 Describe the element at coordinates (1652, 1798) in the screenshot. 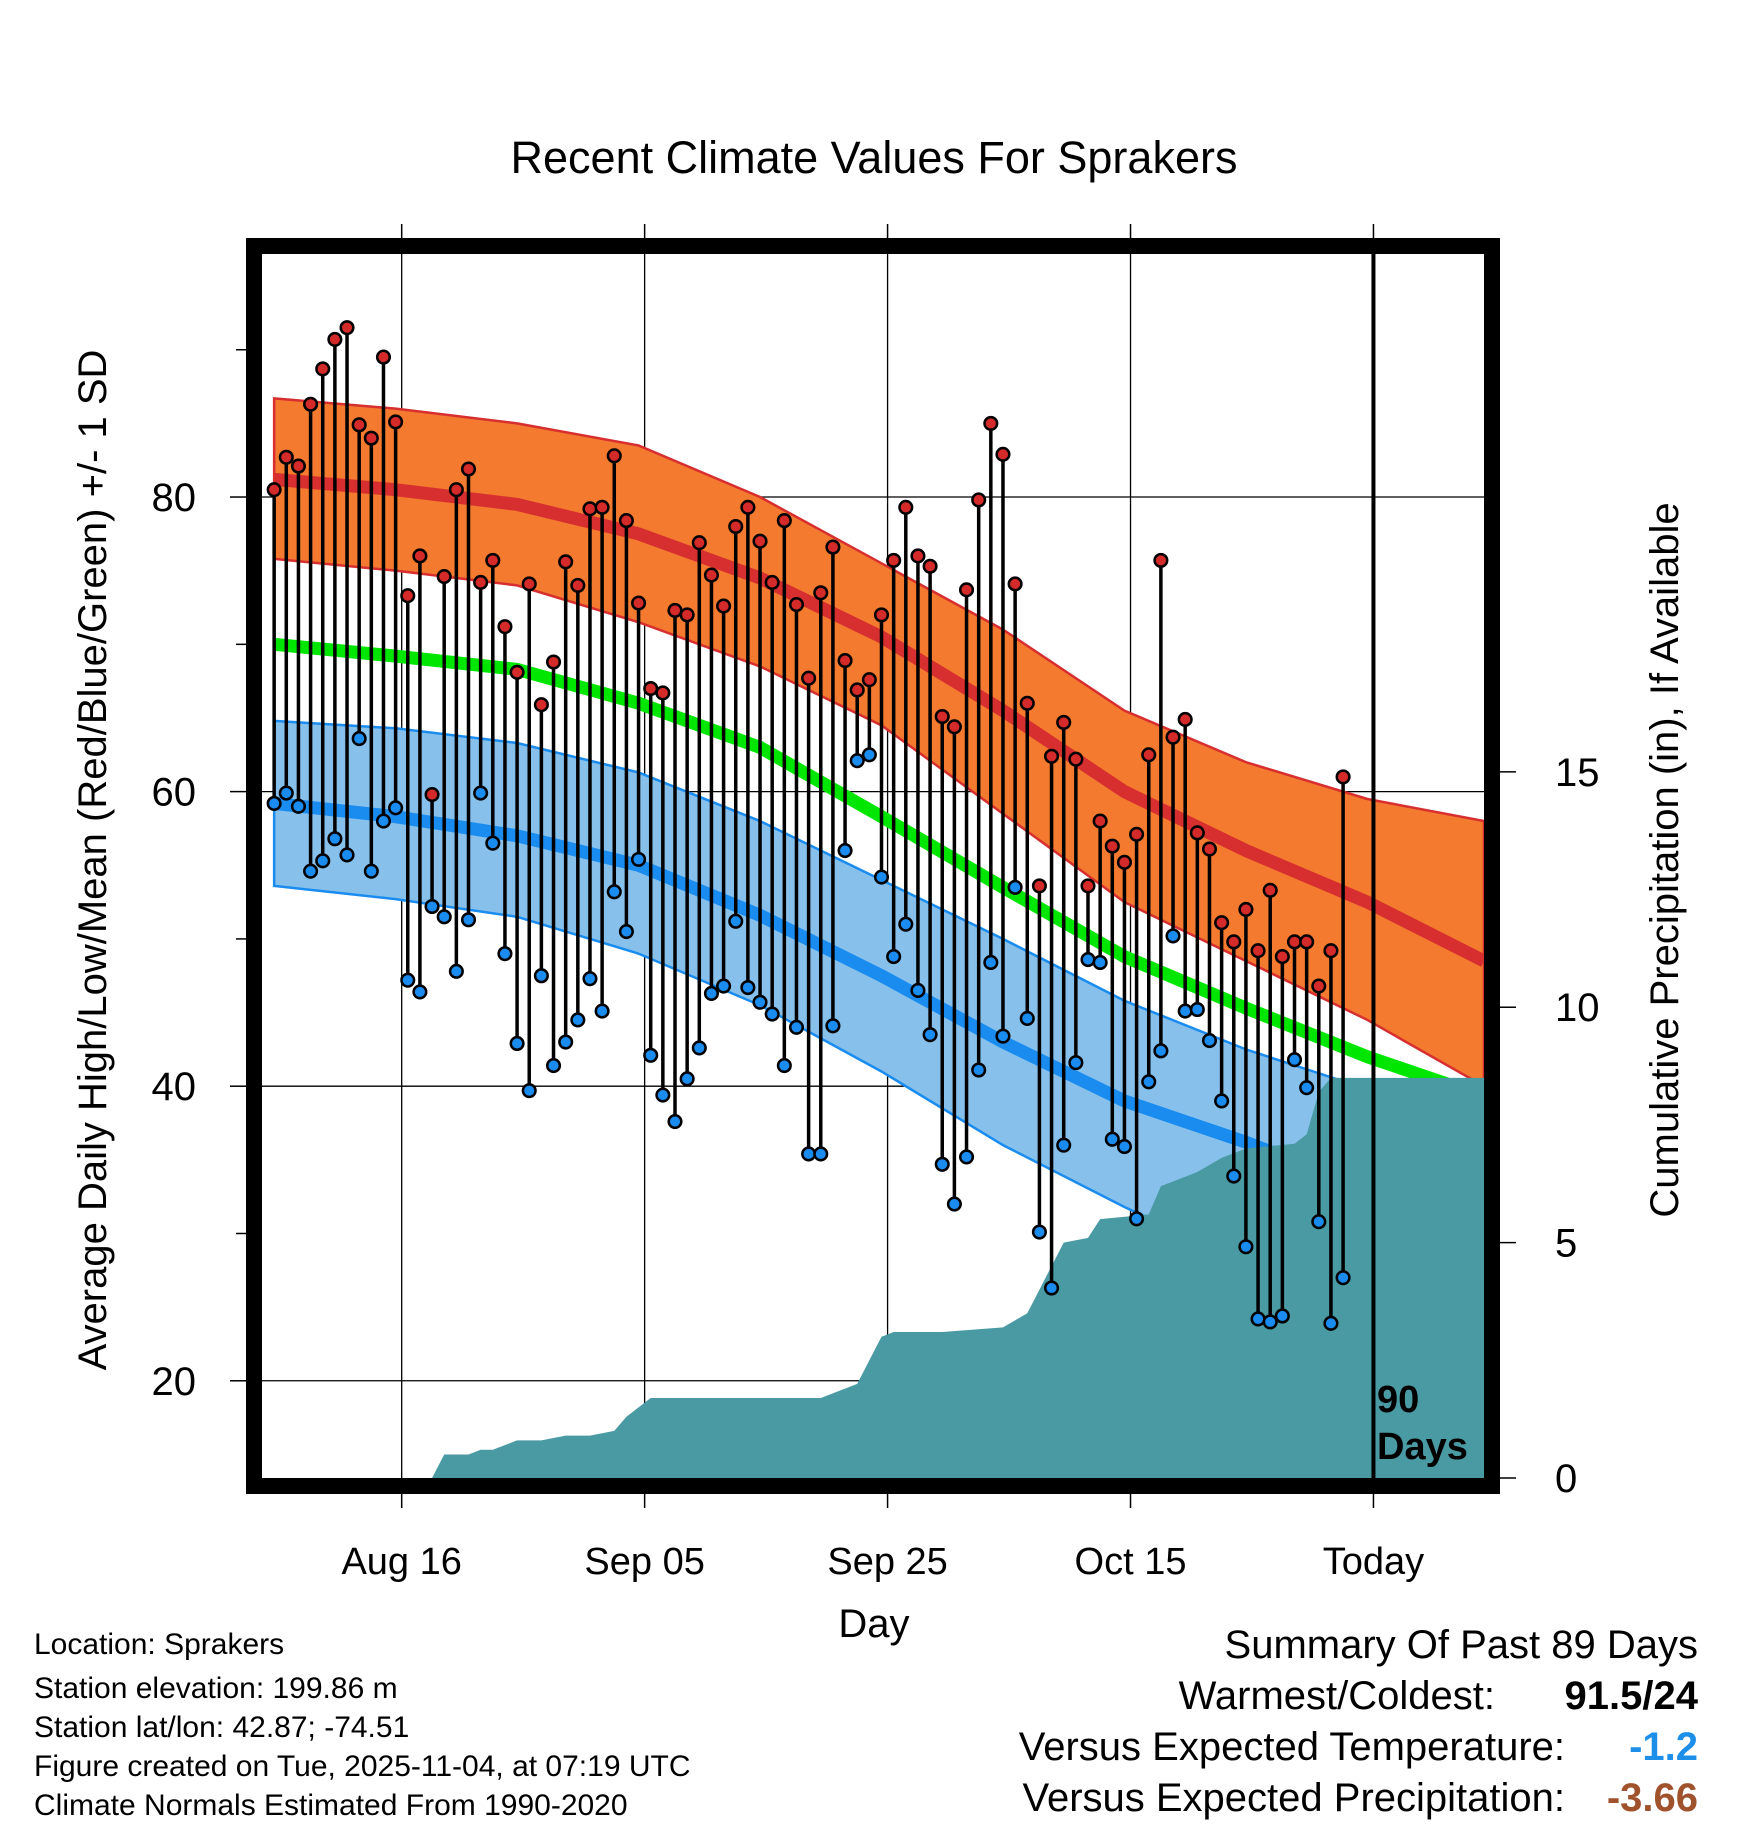

I see `precip-value: -3.66` at that location.